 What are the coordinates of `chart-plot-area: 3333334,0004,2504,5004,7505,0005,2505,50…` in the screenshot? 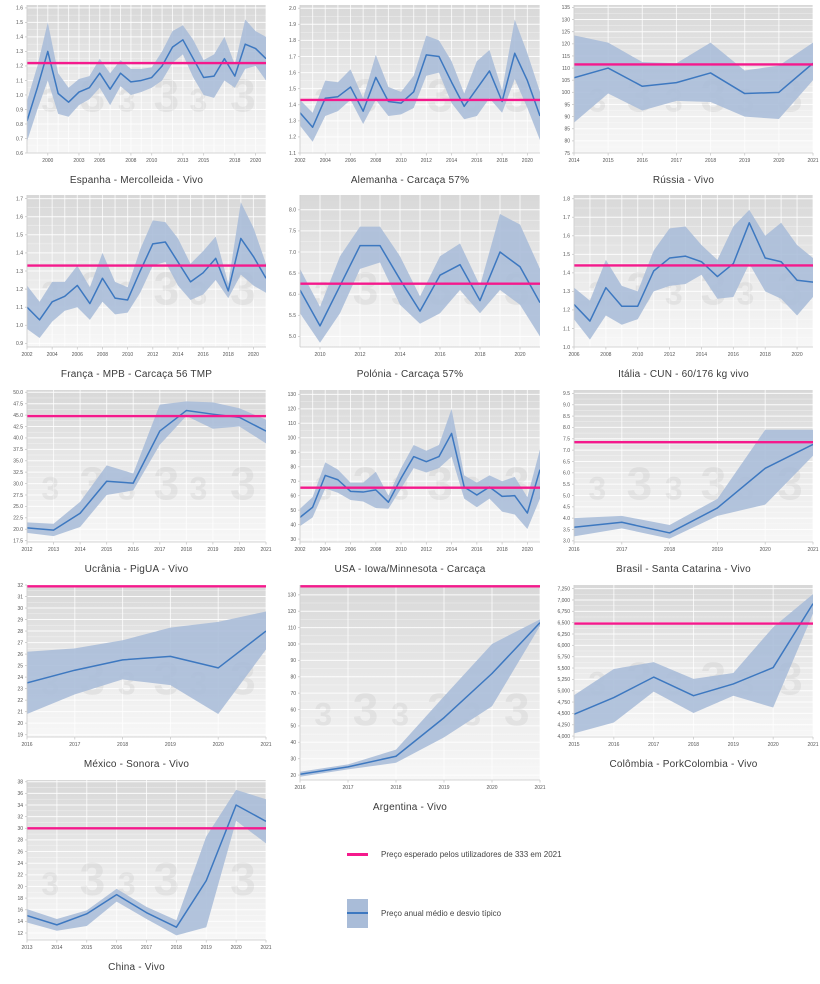 It's located at (683, 668).